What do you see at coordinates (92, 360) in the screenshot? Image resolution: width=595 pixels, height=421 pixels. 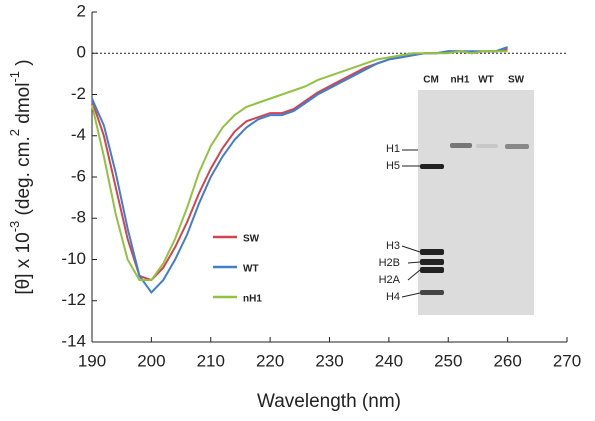 I see `x-tick-label: 190` at bounding box center [92, 360].